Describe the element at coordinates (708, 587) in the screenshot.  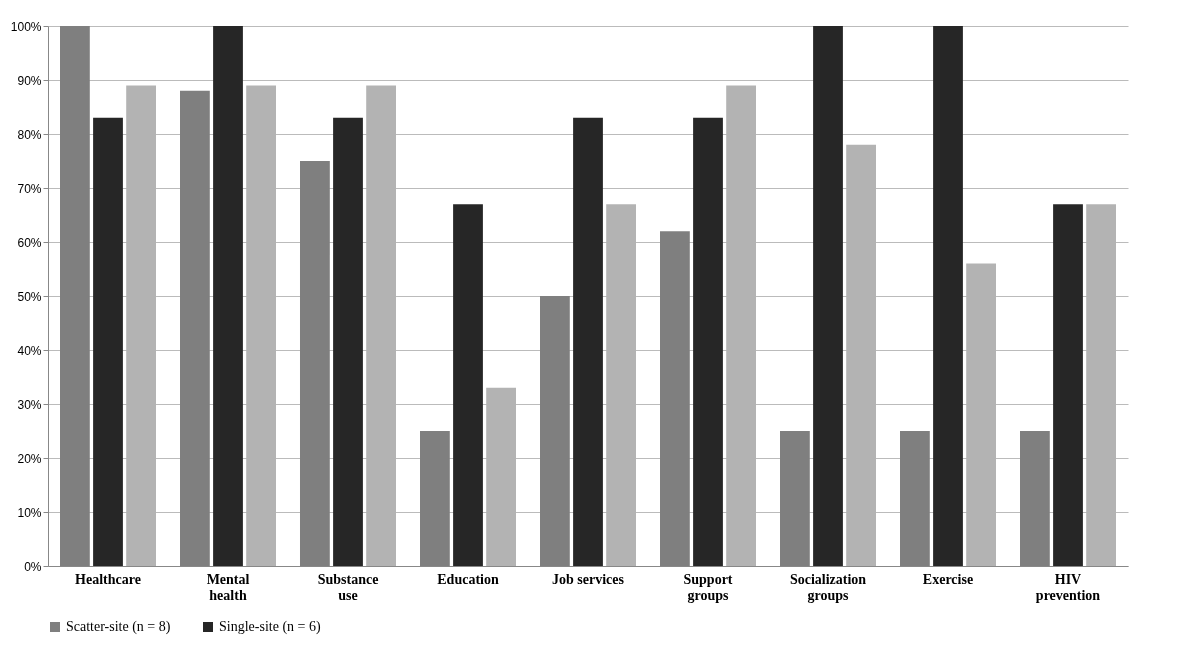
I see `x-tick-label: Support groups` at that location.